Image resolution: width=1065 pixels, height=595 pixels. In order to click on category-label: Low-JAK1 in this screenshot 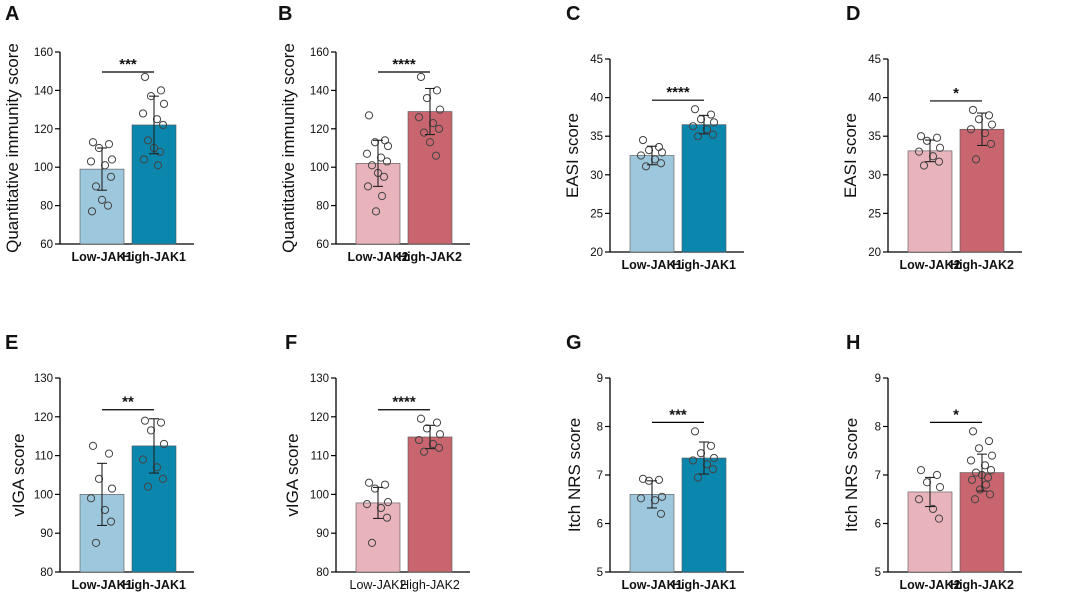, I will do `click(651, 265)`.